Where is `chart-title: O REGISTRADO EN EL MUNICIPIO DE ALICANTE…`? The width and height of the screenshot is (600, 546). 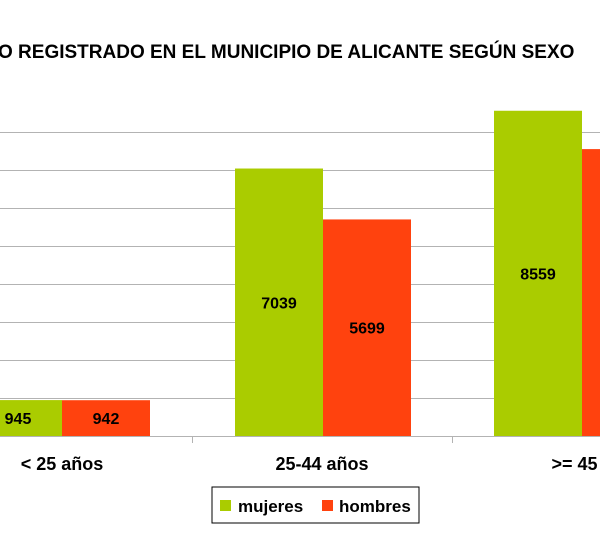
chart-title: O REGISTRADO EN EL MUNICIPIO DE ALICANTE… is located at coordinates (287, 52).